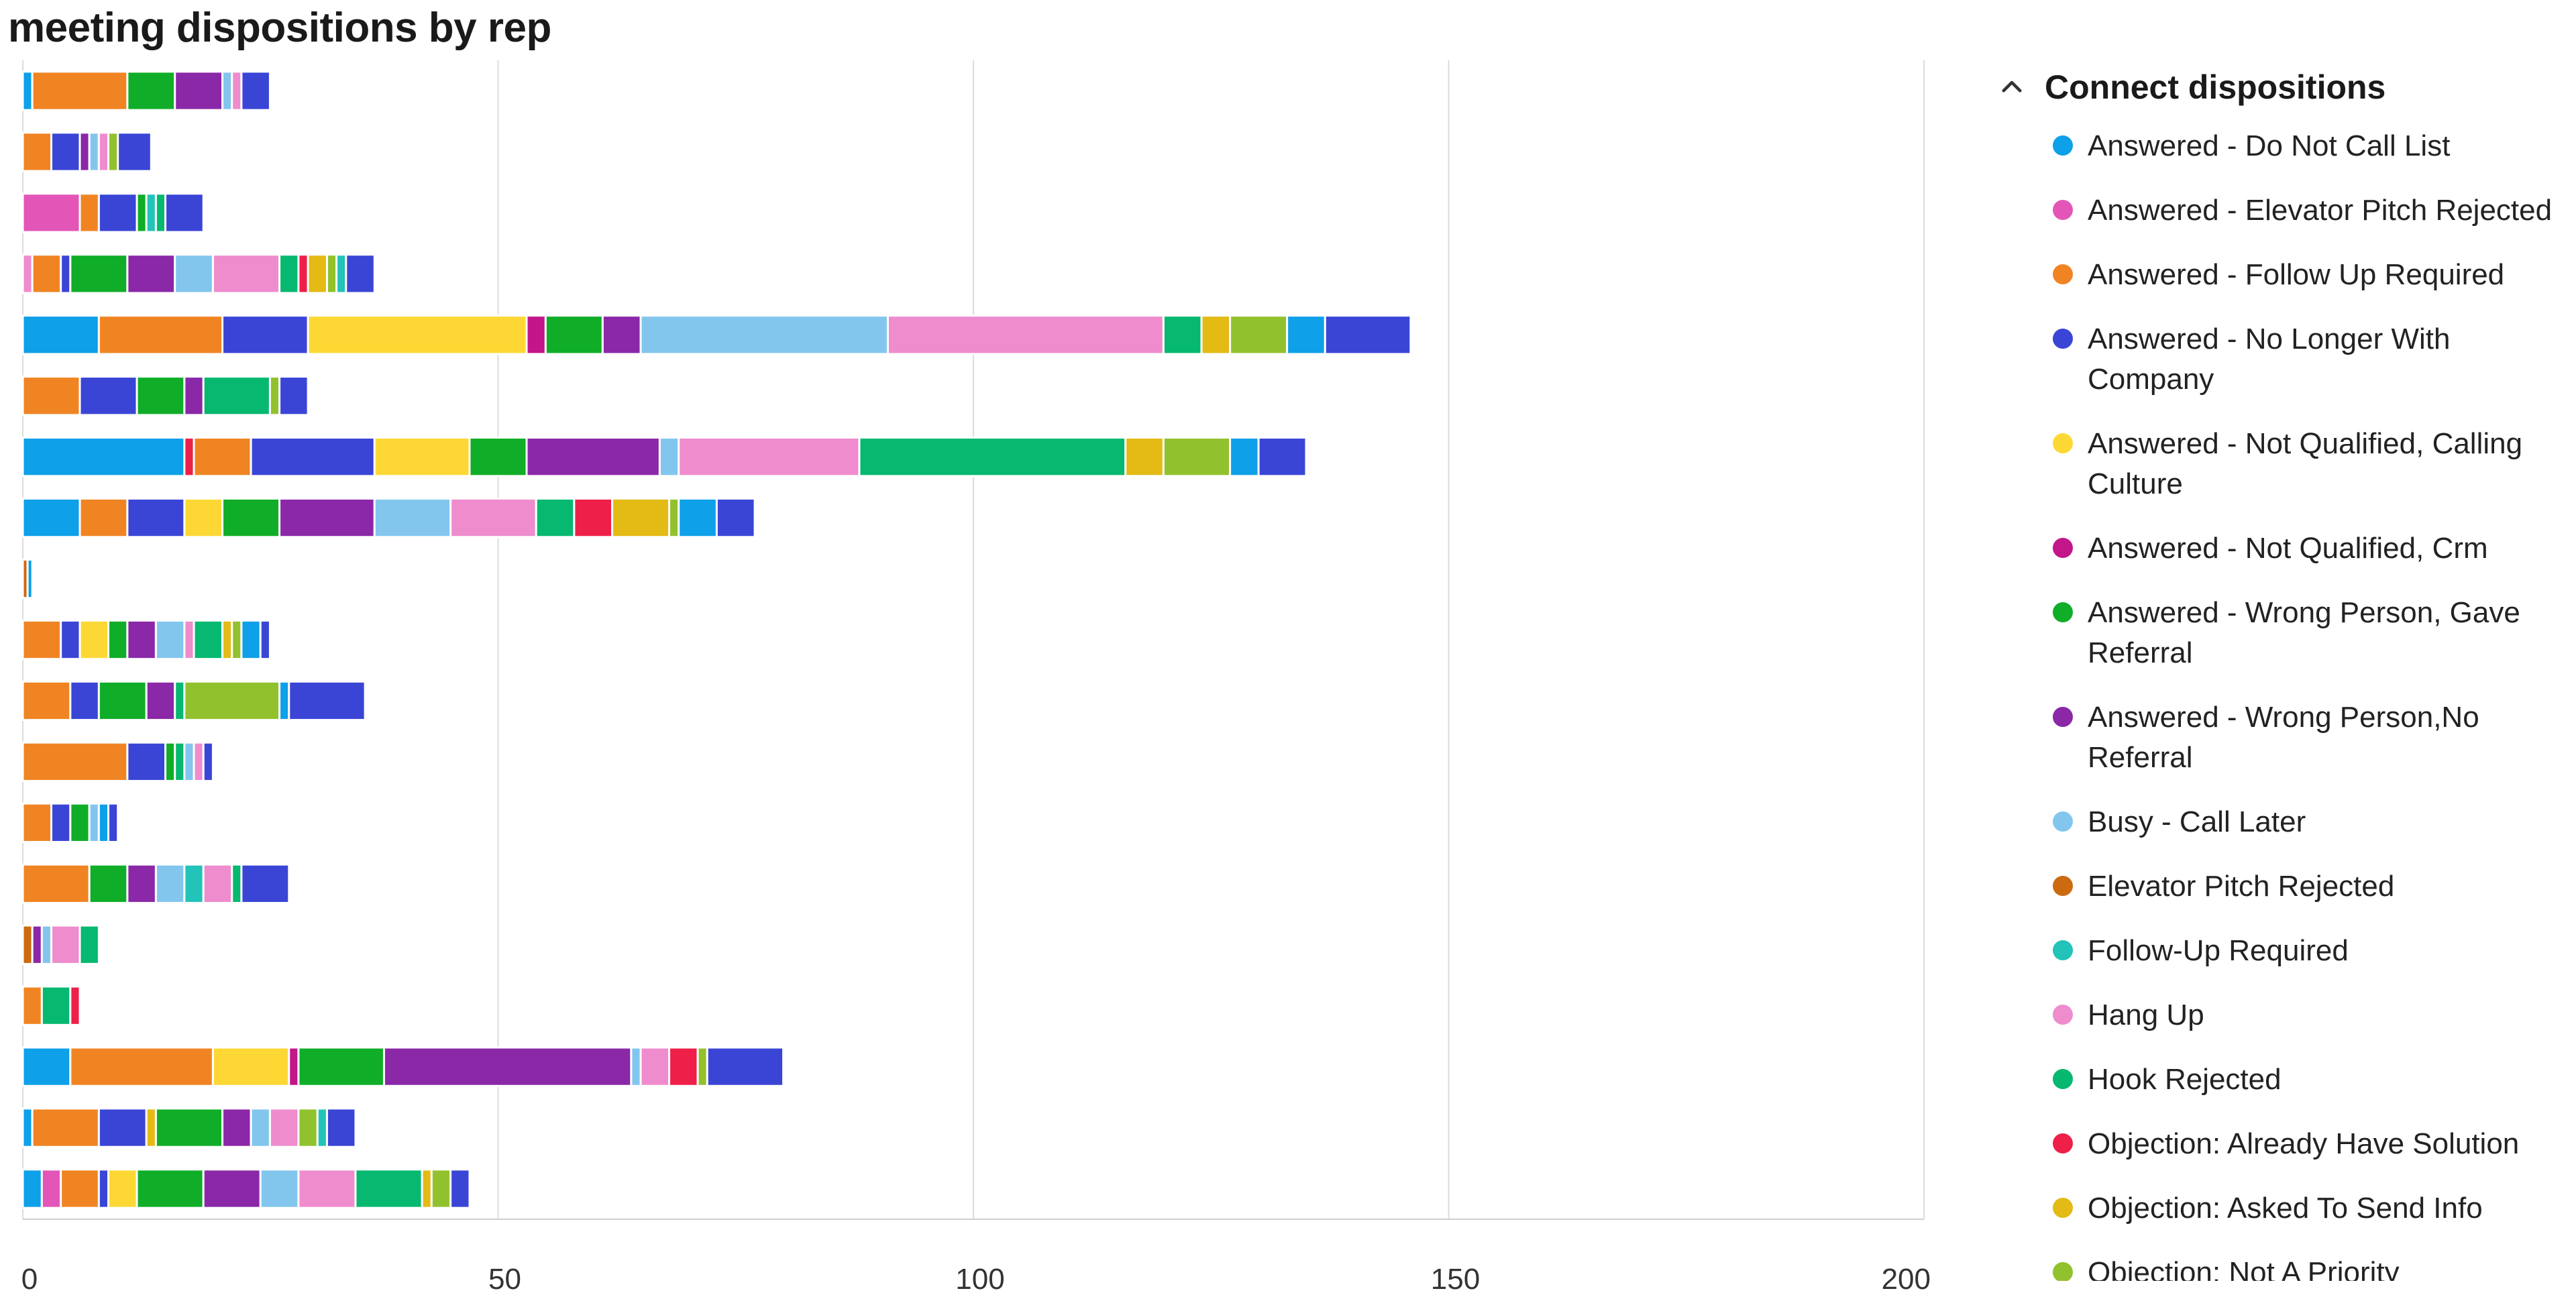 The image size is (2576, 1299). Describe the element at coordinates (2277, 1144) in the screenshot. I see `legend-item: Objection: Already Have Solution` at that location.